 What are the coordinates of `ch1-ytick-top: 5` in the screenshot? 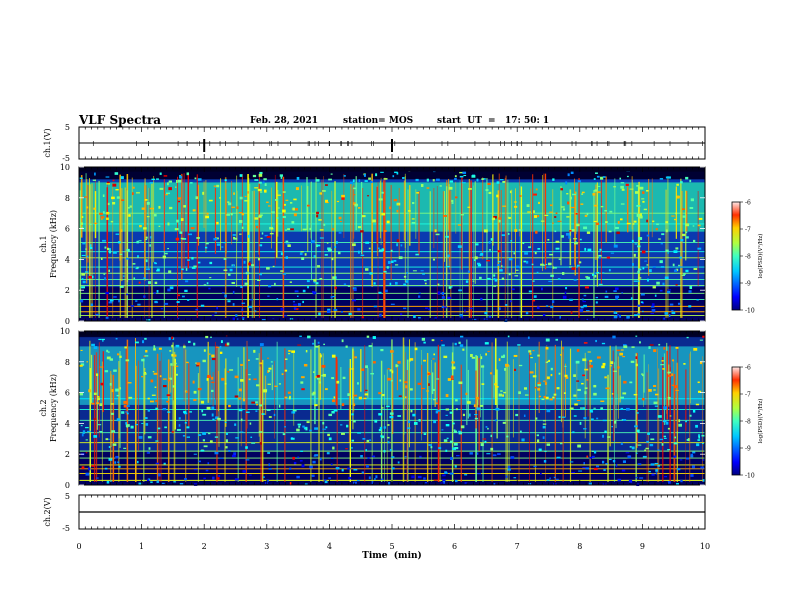 It's located at (67, 127).